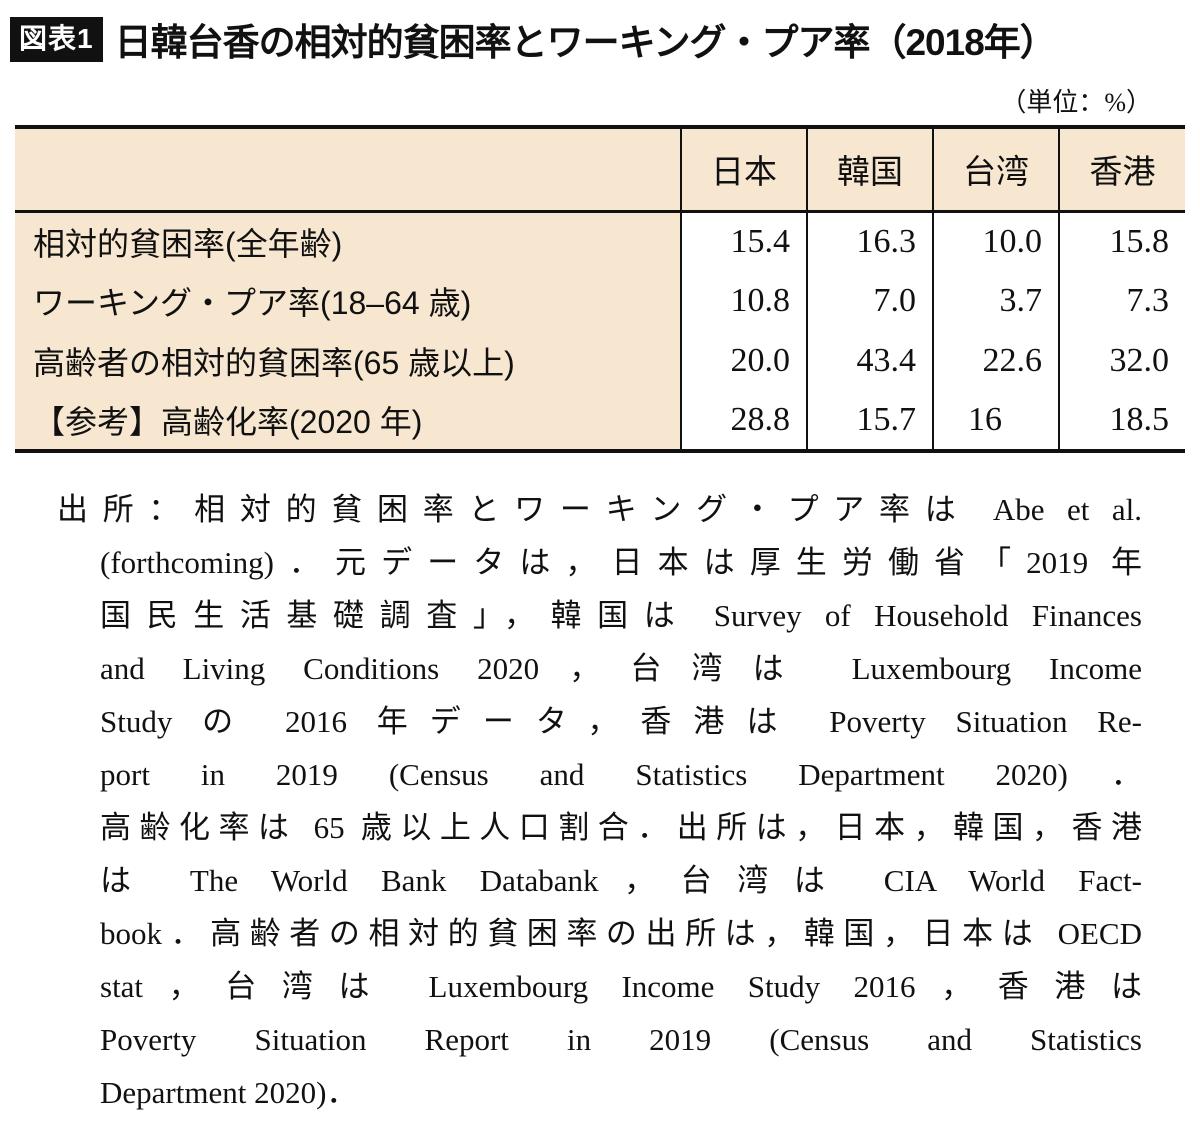 The image size is (1200, 1137). Describe the element at coordinates (229, 1092) in the screenshot. I see `source-line: Department 2020)．` at that location.